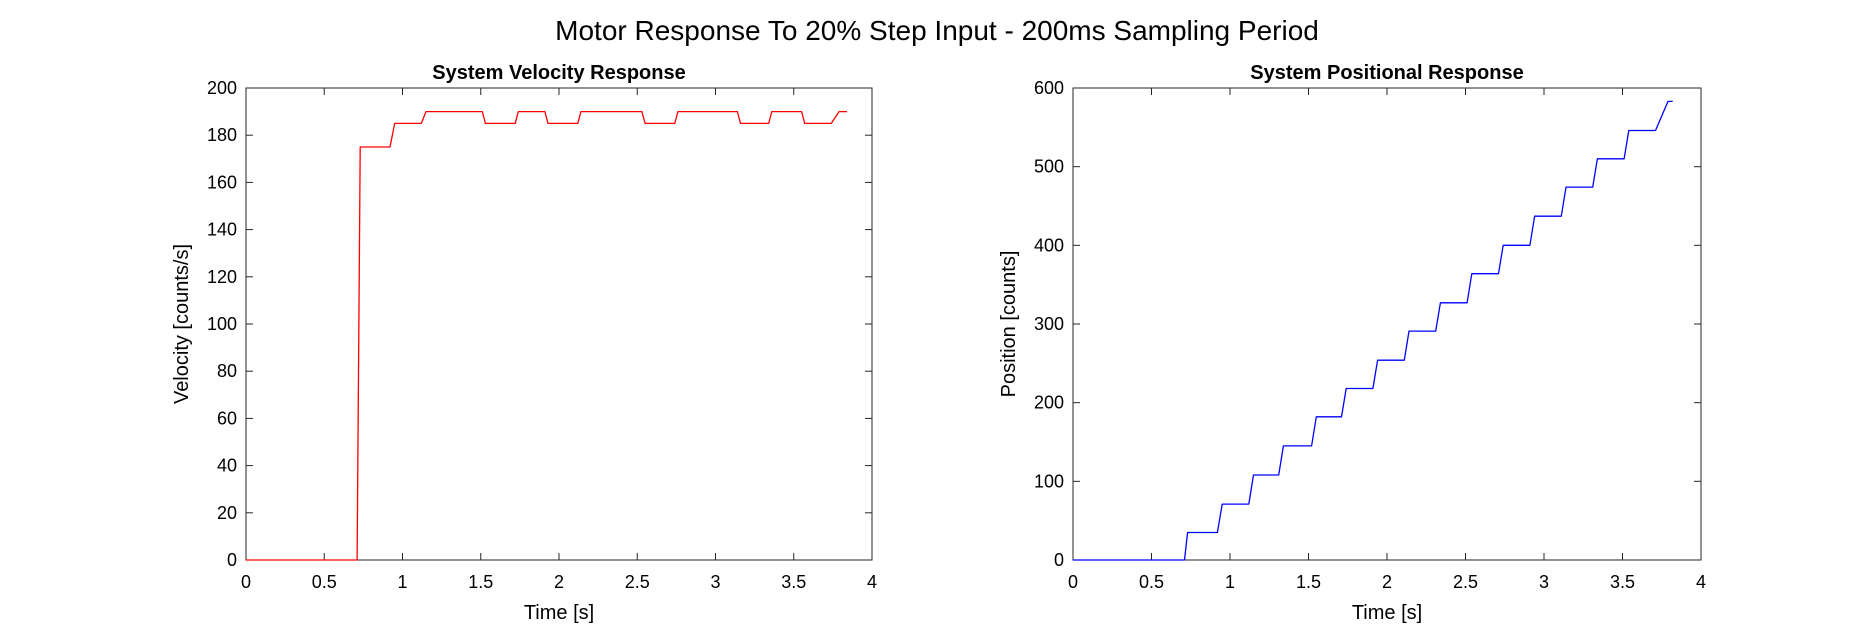  What do you see at coordinates (637, 582) in the screenshot?
I see `velocity-x-tick-label: 2.5` at bounding box center [637, 582].